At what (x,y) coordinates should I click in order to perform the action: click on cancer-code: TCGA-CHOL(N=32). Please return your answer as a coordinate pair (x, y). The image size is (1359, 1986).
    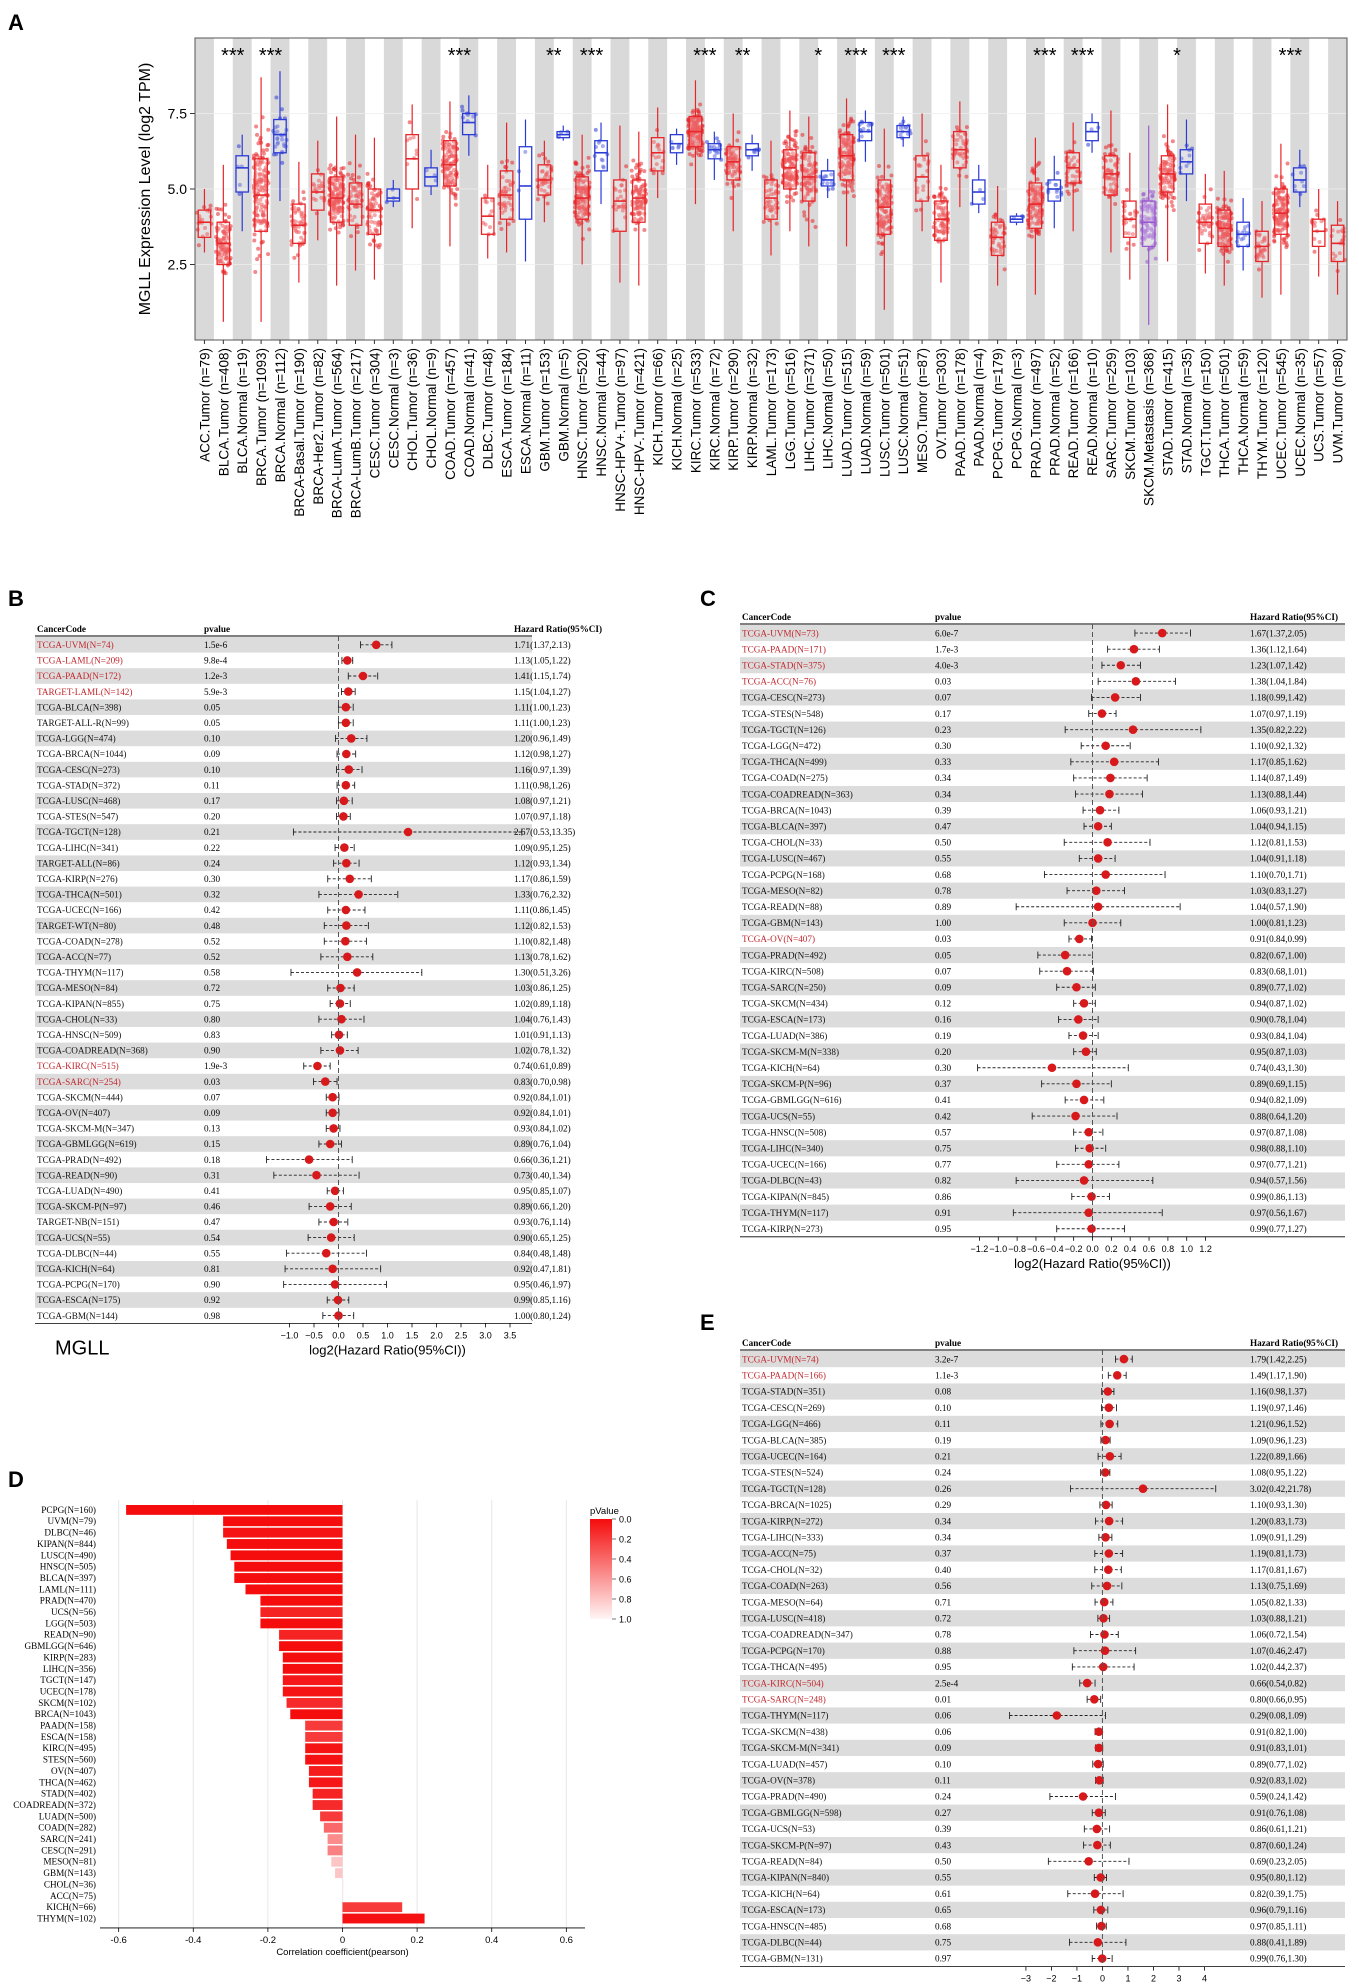
    Looking at the image, I should click on (782, 1570).